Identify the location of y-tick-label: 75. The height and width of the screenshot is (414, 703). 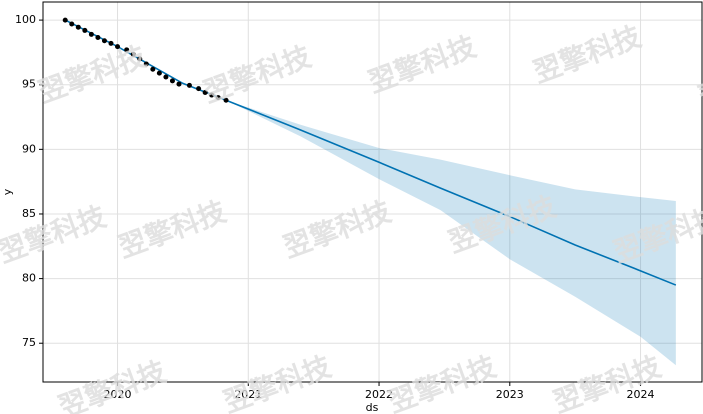
(29, 342).